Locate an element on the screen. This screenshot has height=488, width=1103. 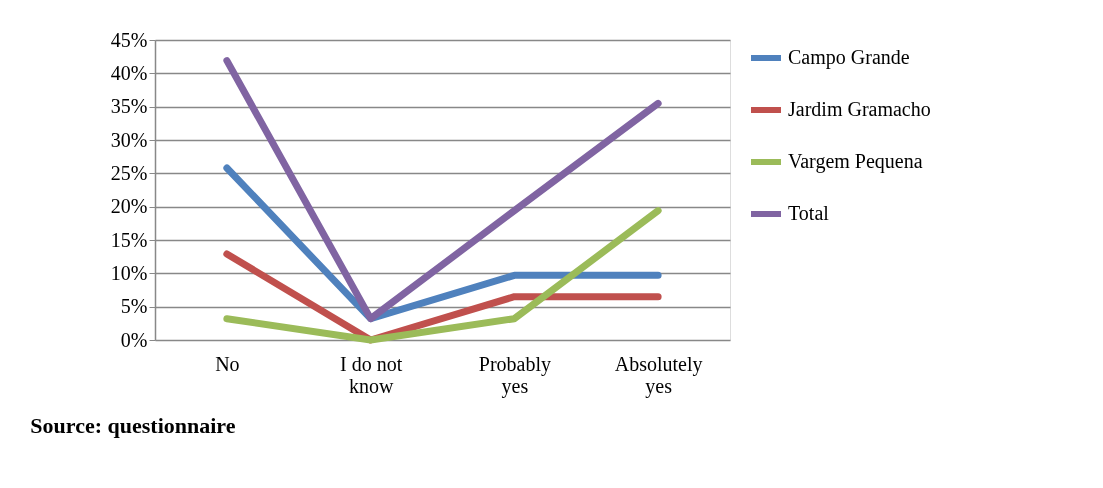
y-tick-label: 15% is located at coordinates (129, 239).